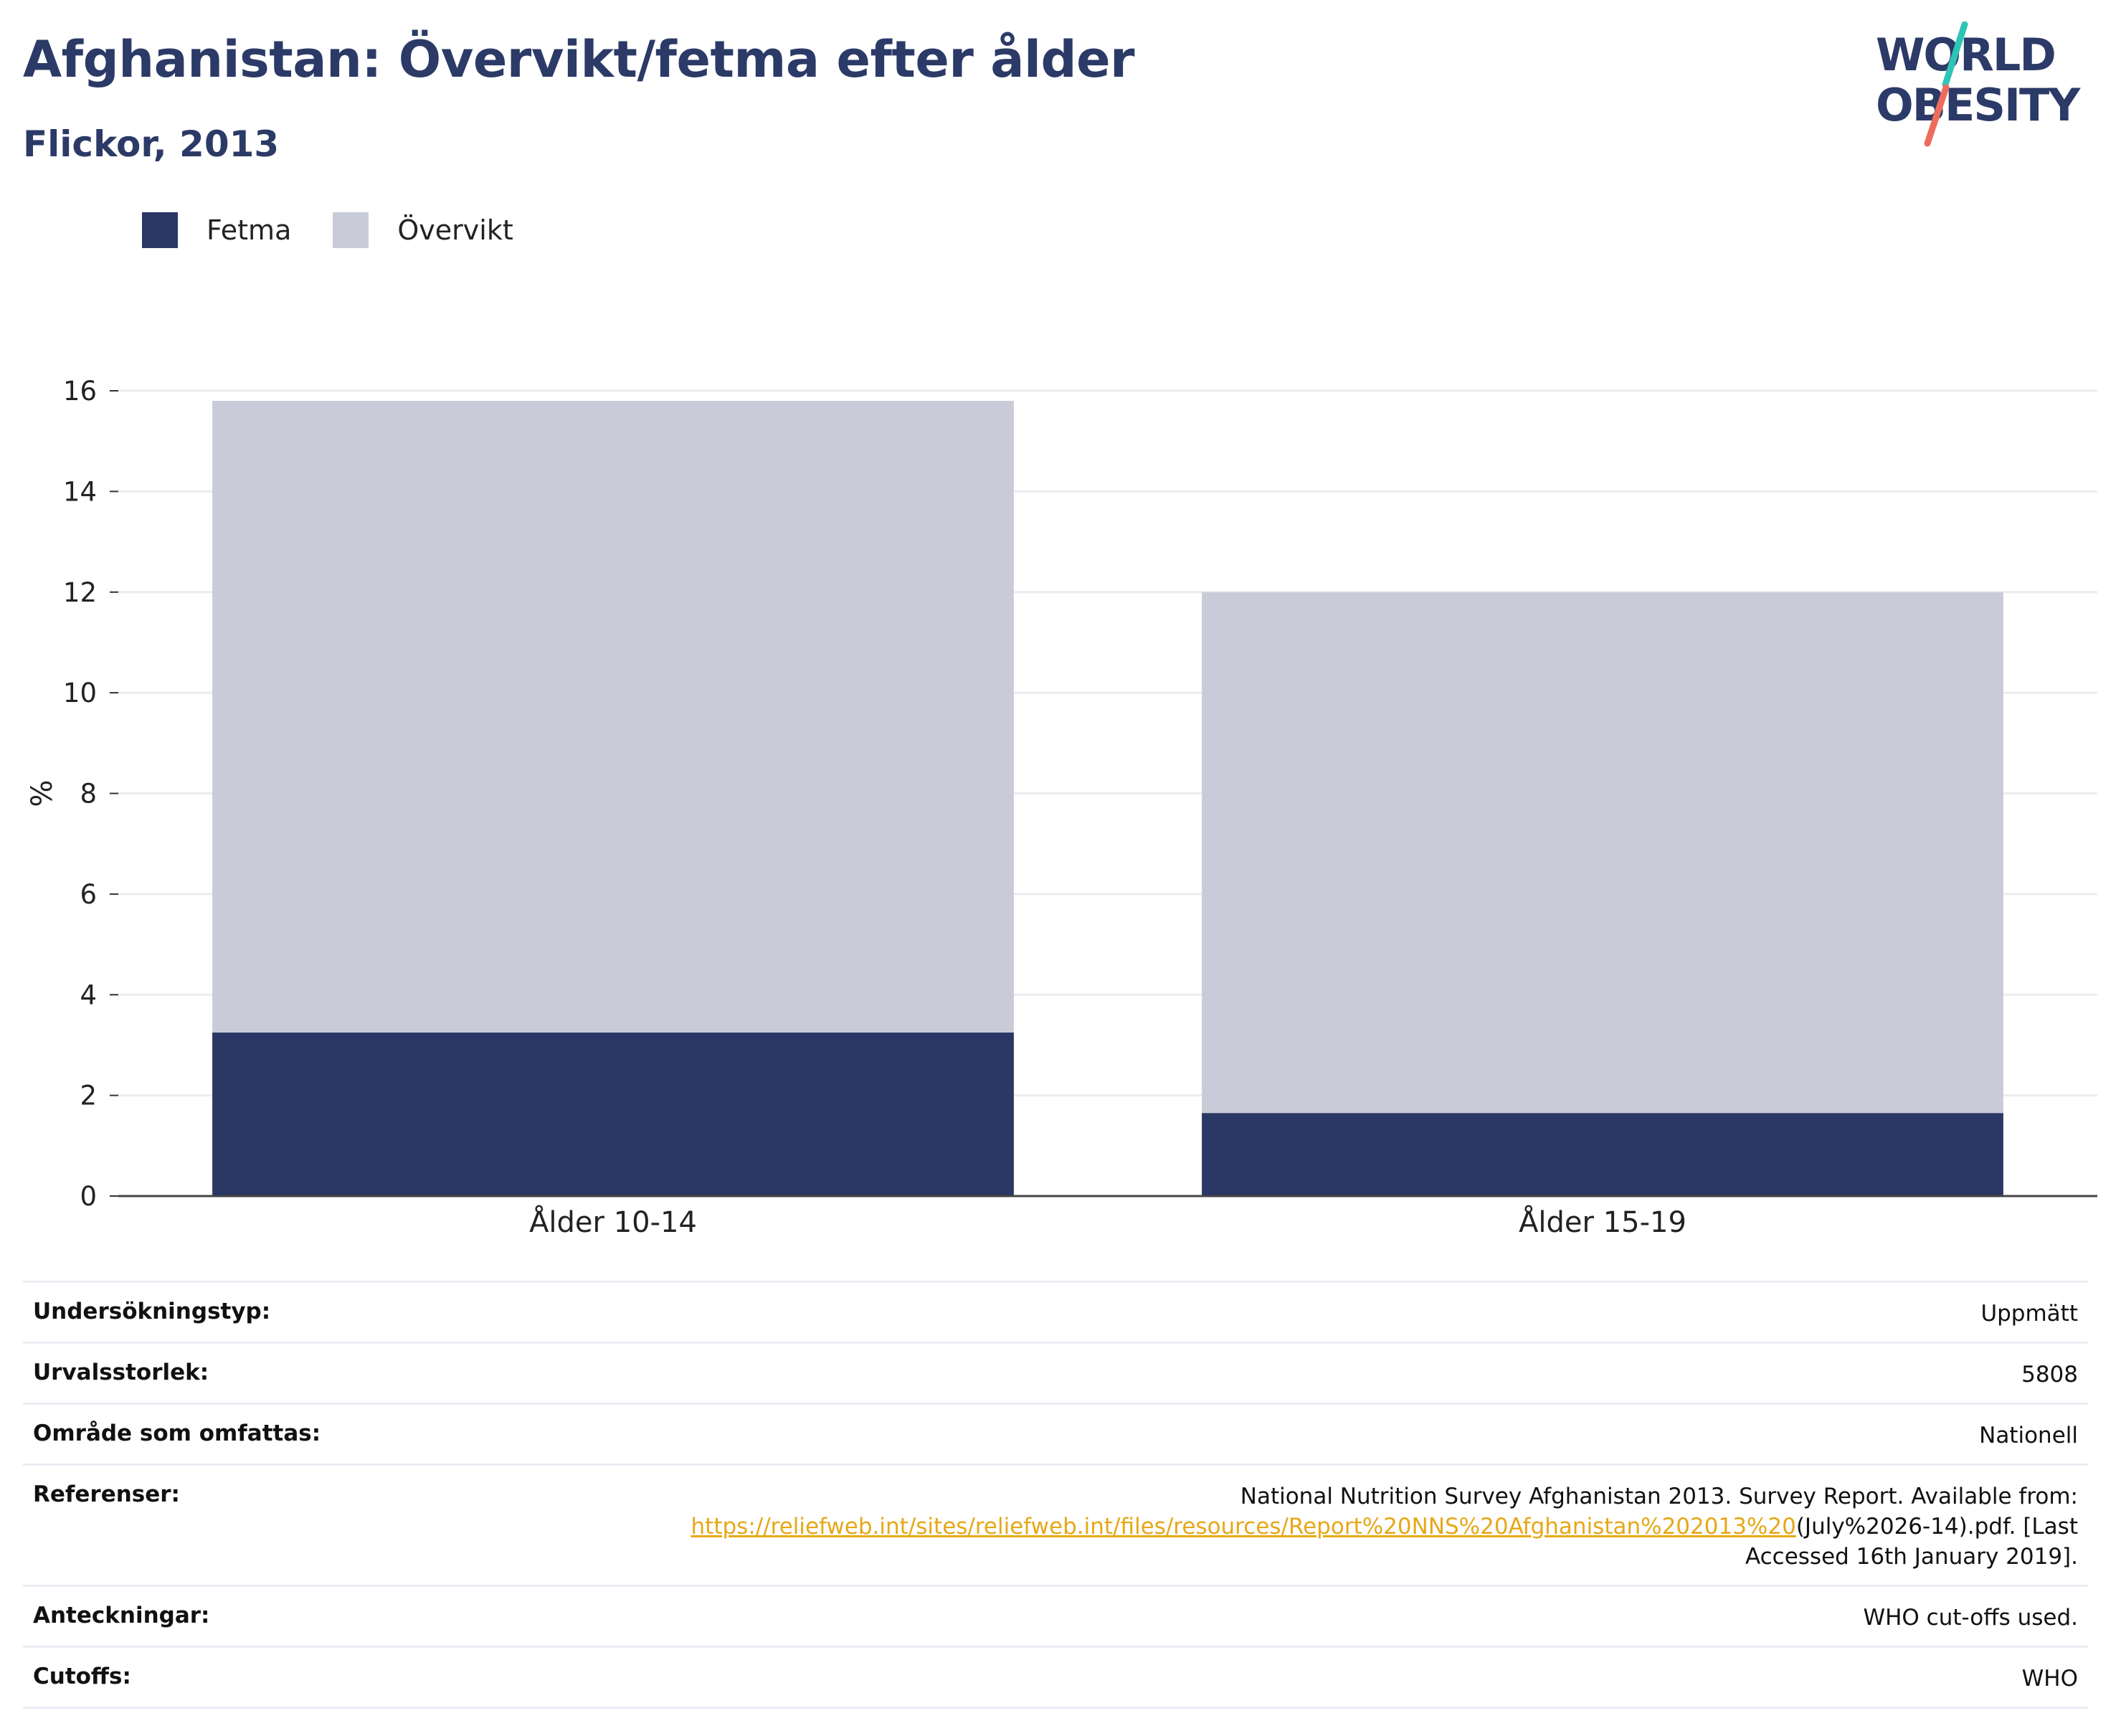  Describe the element at coordinates (1602, 1222) in the screenshot. I see `x-tick-label: Ålder 15-19` at that location.